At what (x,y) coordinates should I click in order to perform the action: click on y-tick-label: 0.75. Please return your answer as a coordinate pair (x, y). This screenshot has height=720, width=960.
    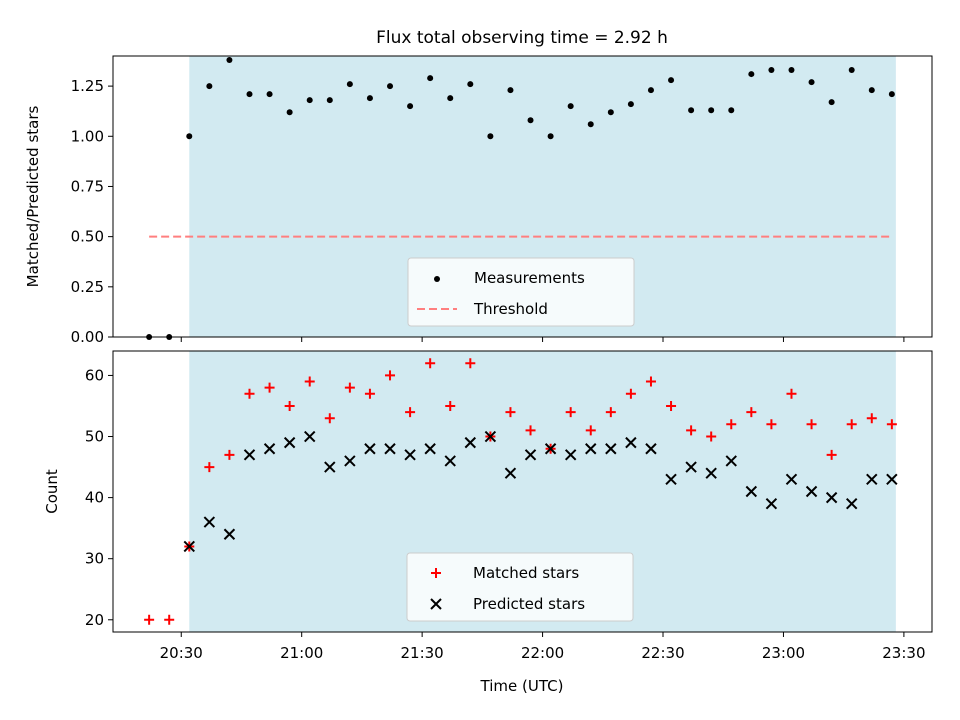
    Looking at the image, I should click on (87, 186).